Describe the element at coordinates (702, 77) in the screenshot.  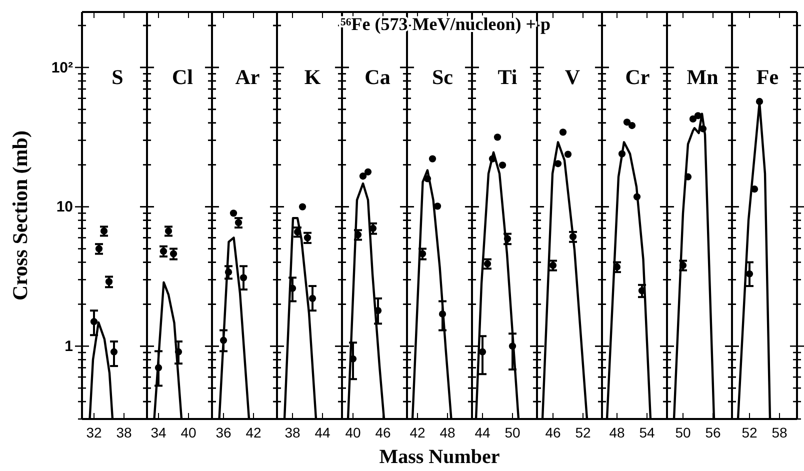
I see `annotation: Mn` at that location.